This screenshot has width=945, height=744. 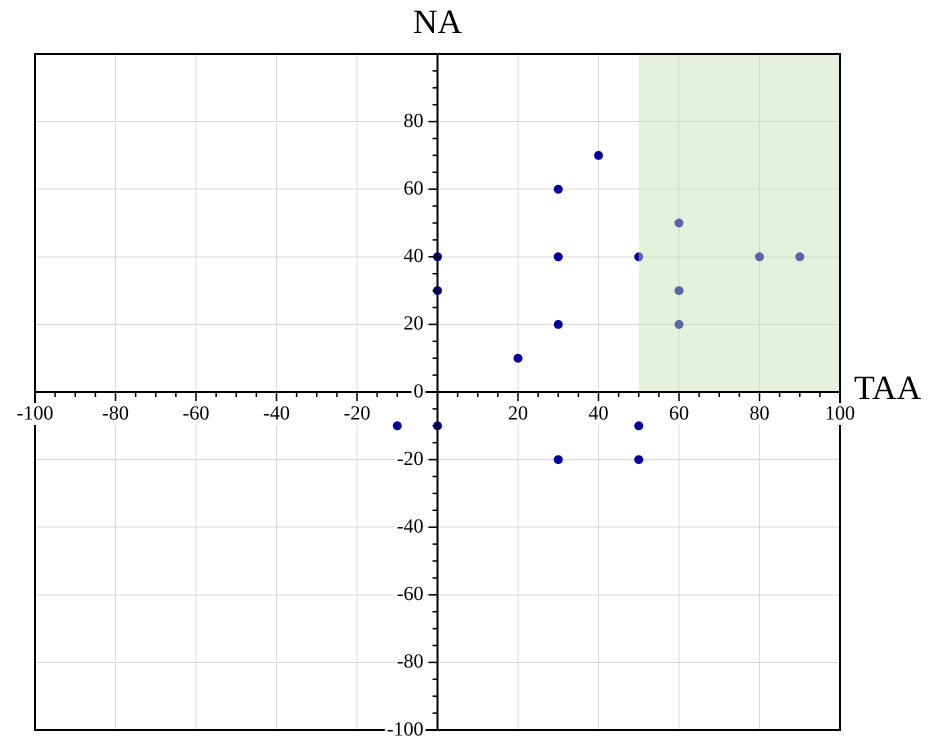 I want to click on x-tick-label: -80, so click(x=115, y=413).